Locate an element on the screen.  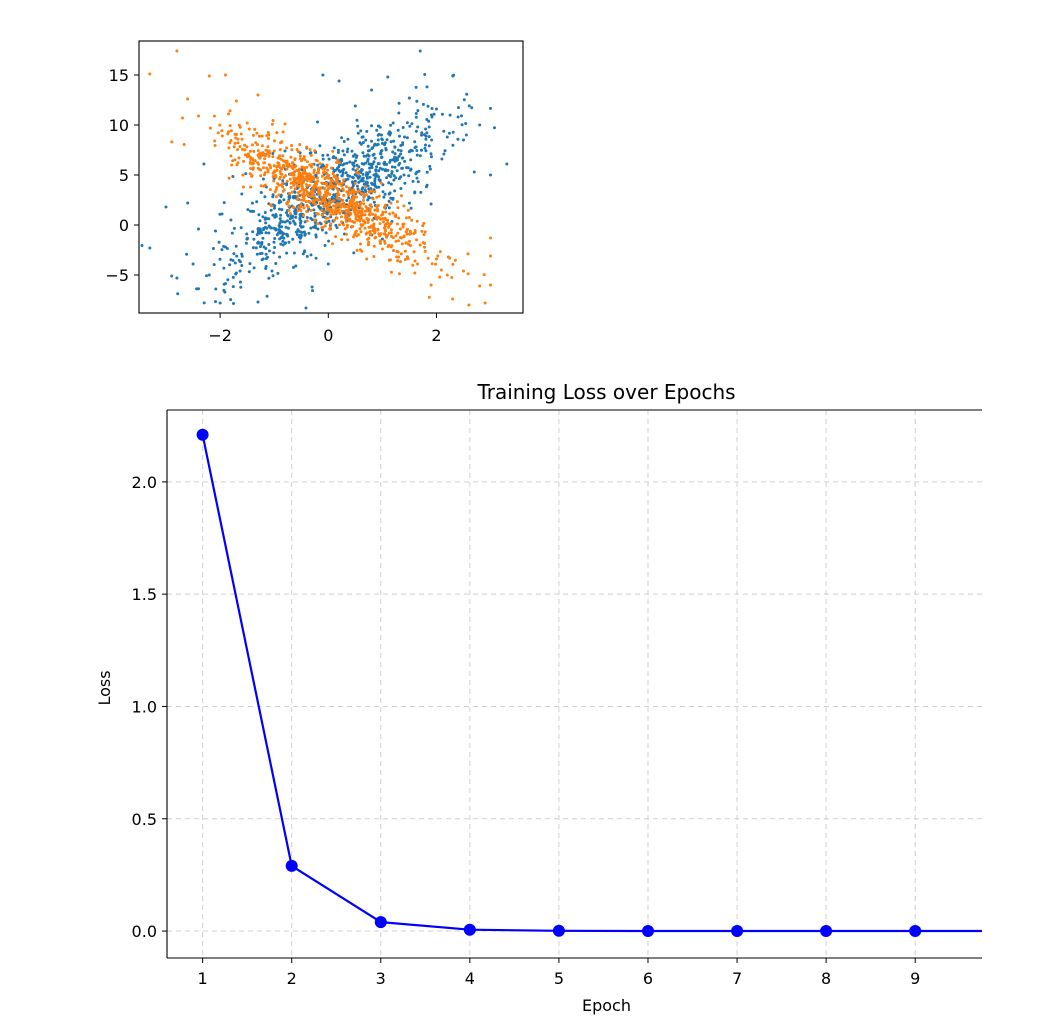
scatter-y-tick-label: 10 is located at coordinates (119, 125).